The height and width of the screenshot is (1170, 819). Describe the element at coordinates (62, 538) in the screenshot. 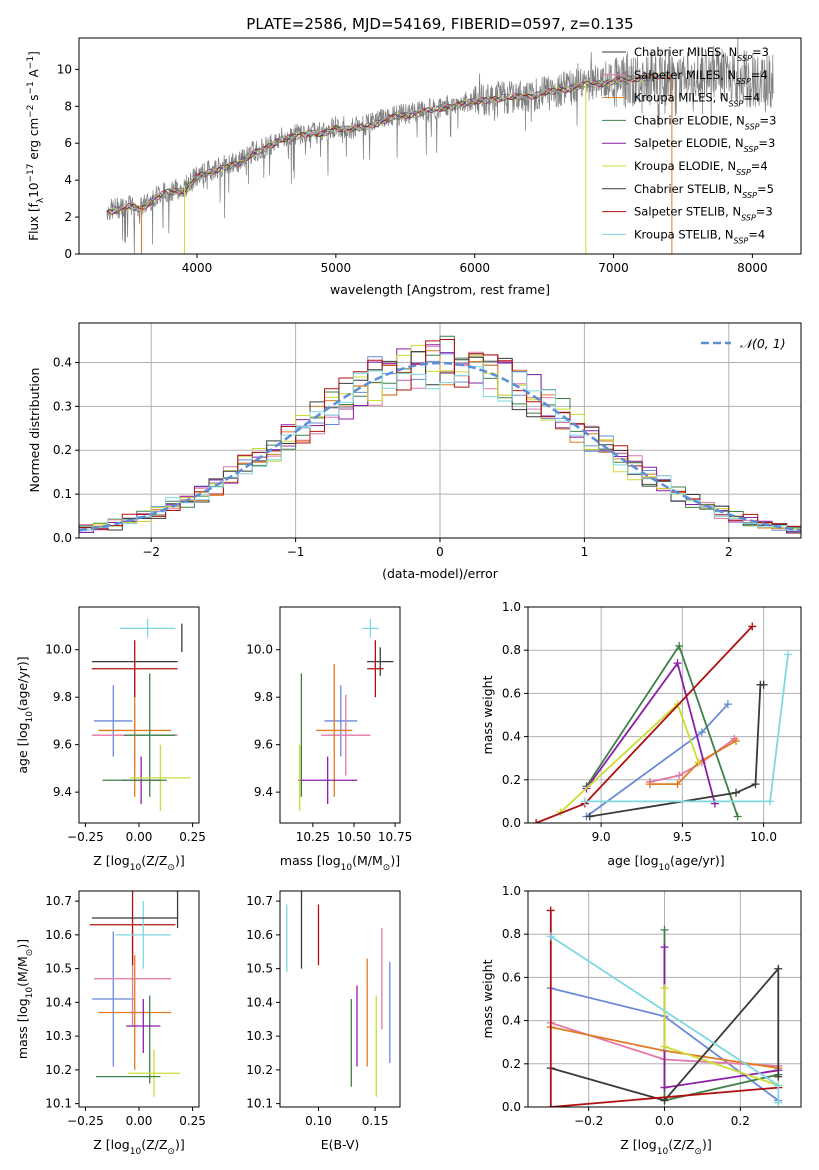

I see `y-tick-label: 0.0` at that location.